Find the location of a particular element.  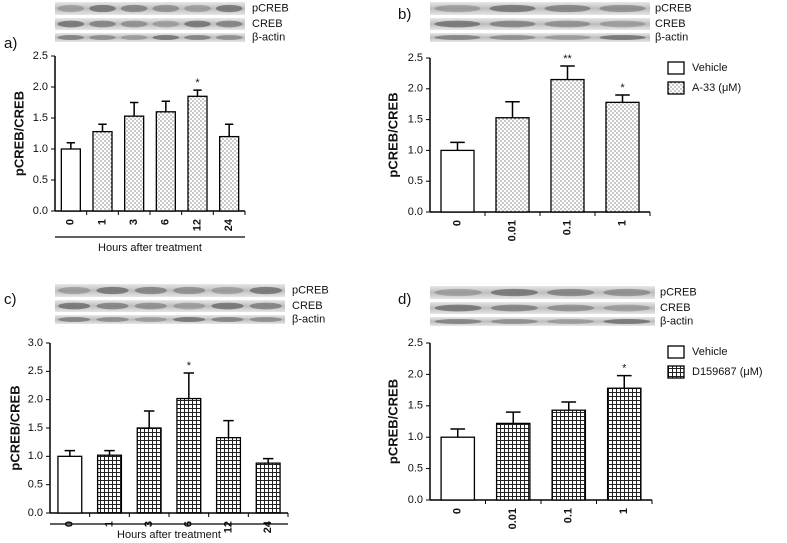

y-tick-label: 1.0 is located at coordinates (35, 456).